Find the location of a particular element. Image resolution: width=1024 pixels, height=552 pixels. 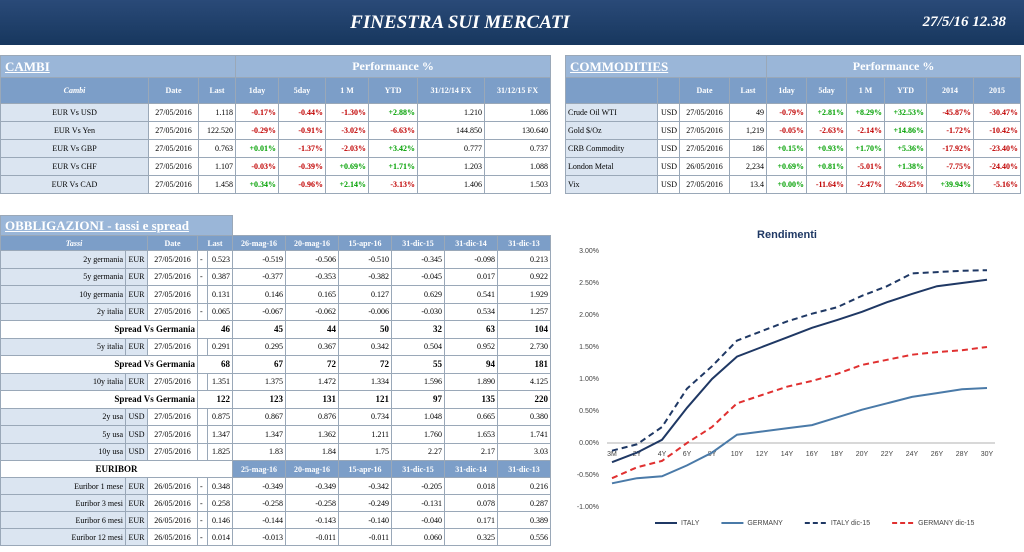

cell: -0.510 is located at coordinates (365, 259).